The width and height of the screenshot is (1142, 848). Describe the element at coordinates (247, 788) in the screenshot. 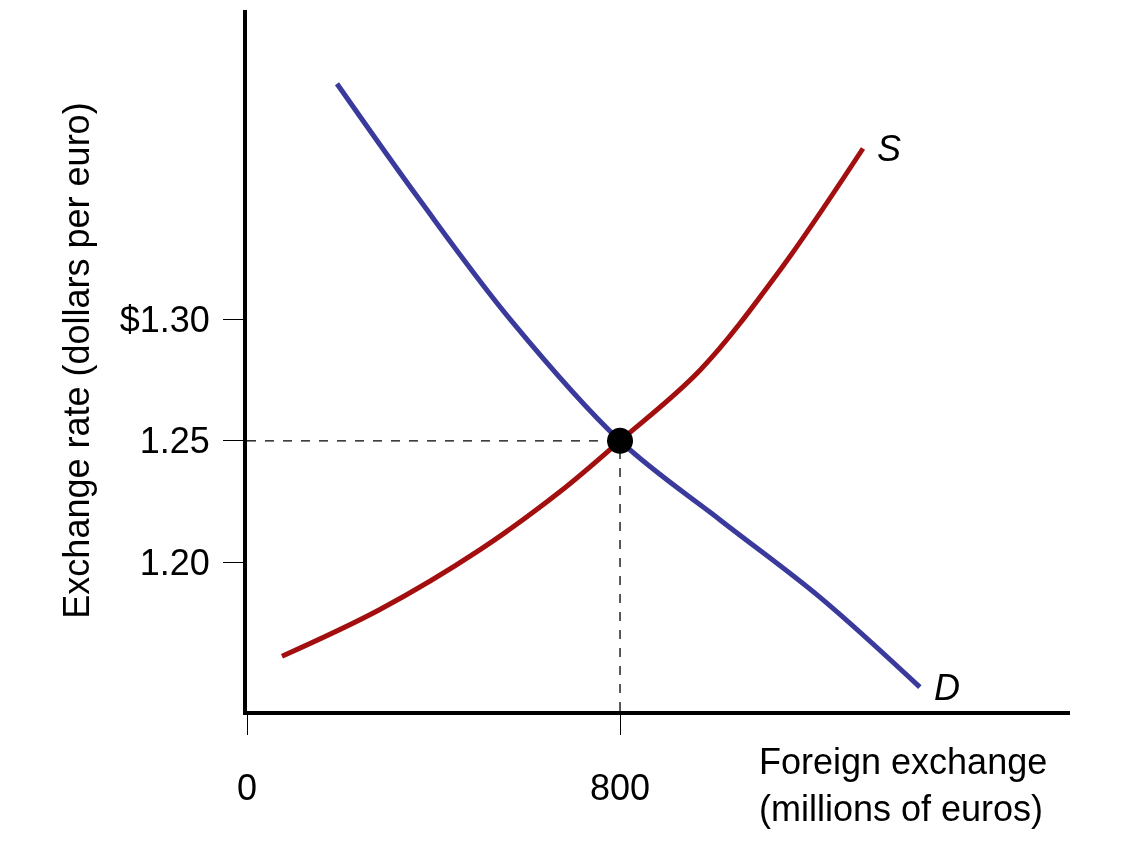

I see `x-tick-label: 0` at that location.